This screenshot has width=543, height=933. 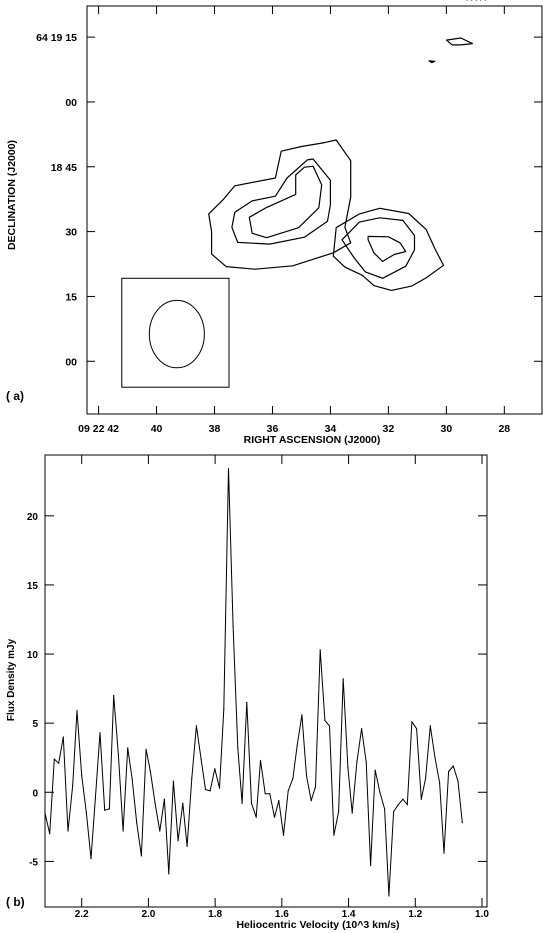 I want to click on beam-ellipse, so click(x=176, y=334).